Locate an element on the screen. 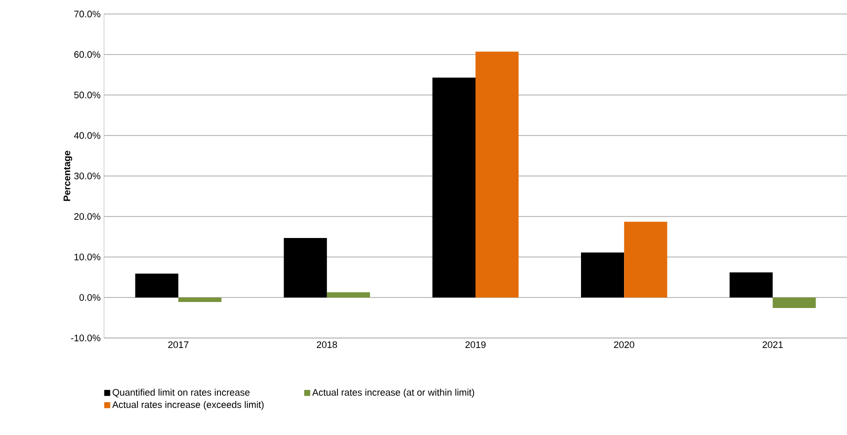 This screenshot has width=847, height=435. legend-label: Actual rates increase (at or within limit) is located at coordinates (393, 393).